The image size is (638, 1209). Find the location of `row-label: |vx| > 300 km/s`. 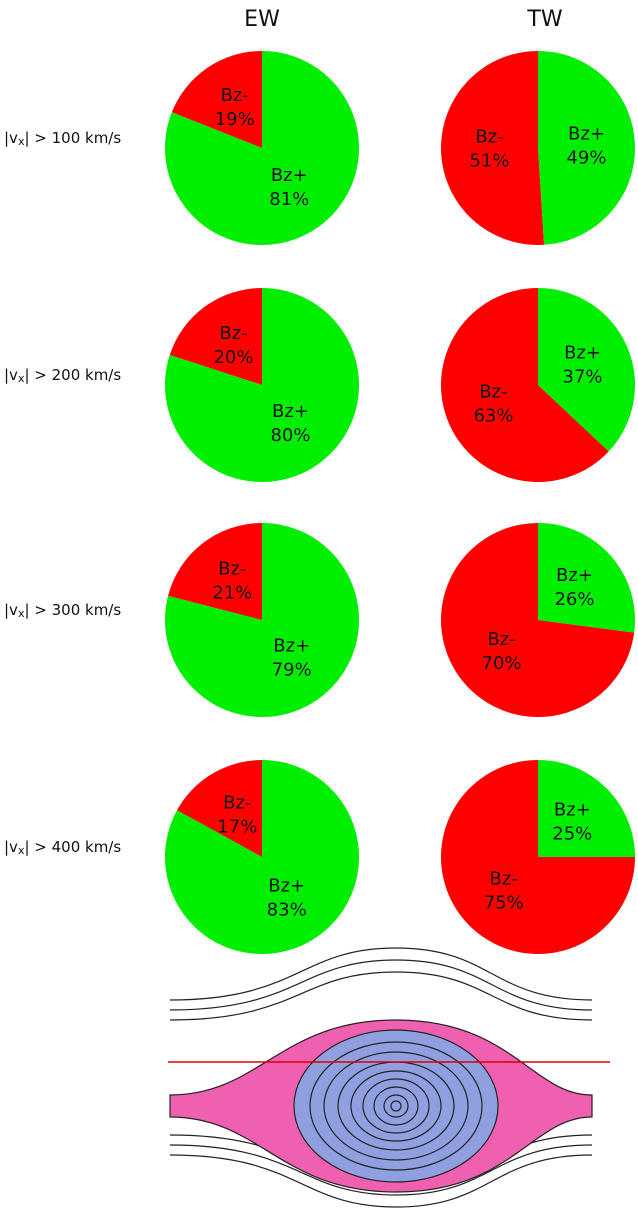

row-label: |vx| > 300 km/s is located at coordinates (62, 611).